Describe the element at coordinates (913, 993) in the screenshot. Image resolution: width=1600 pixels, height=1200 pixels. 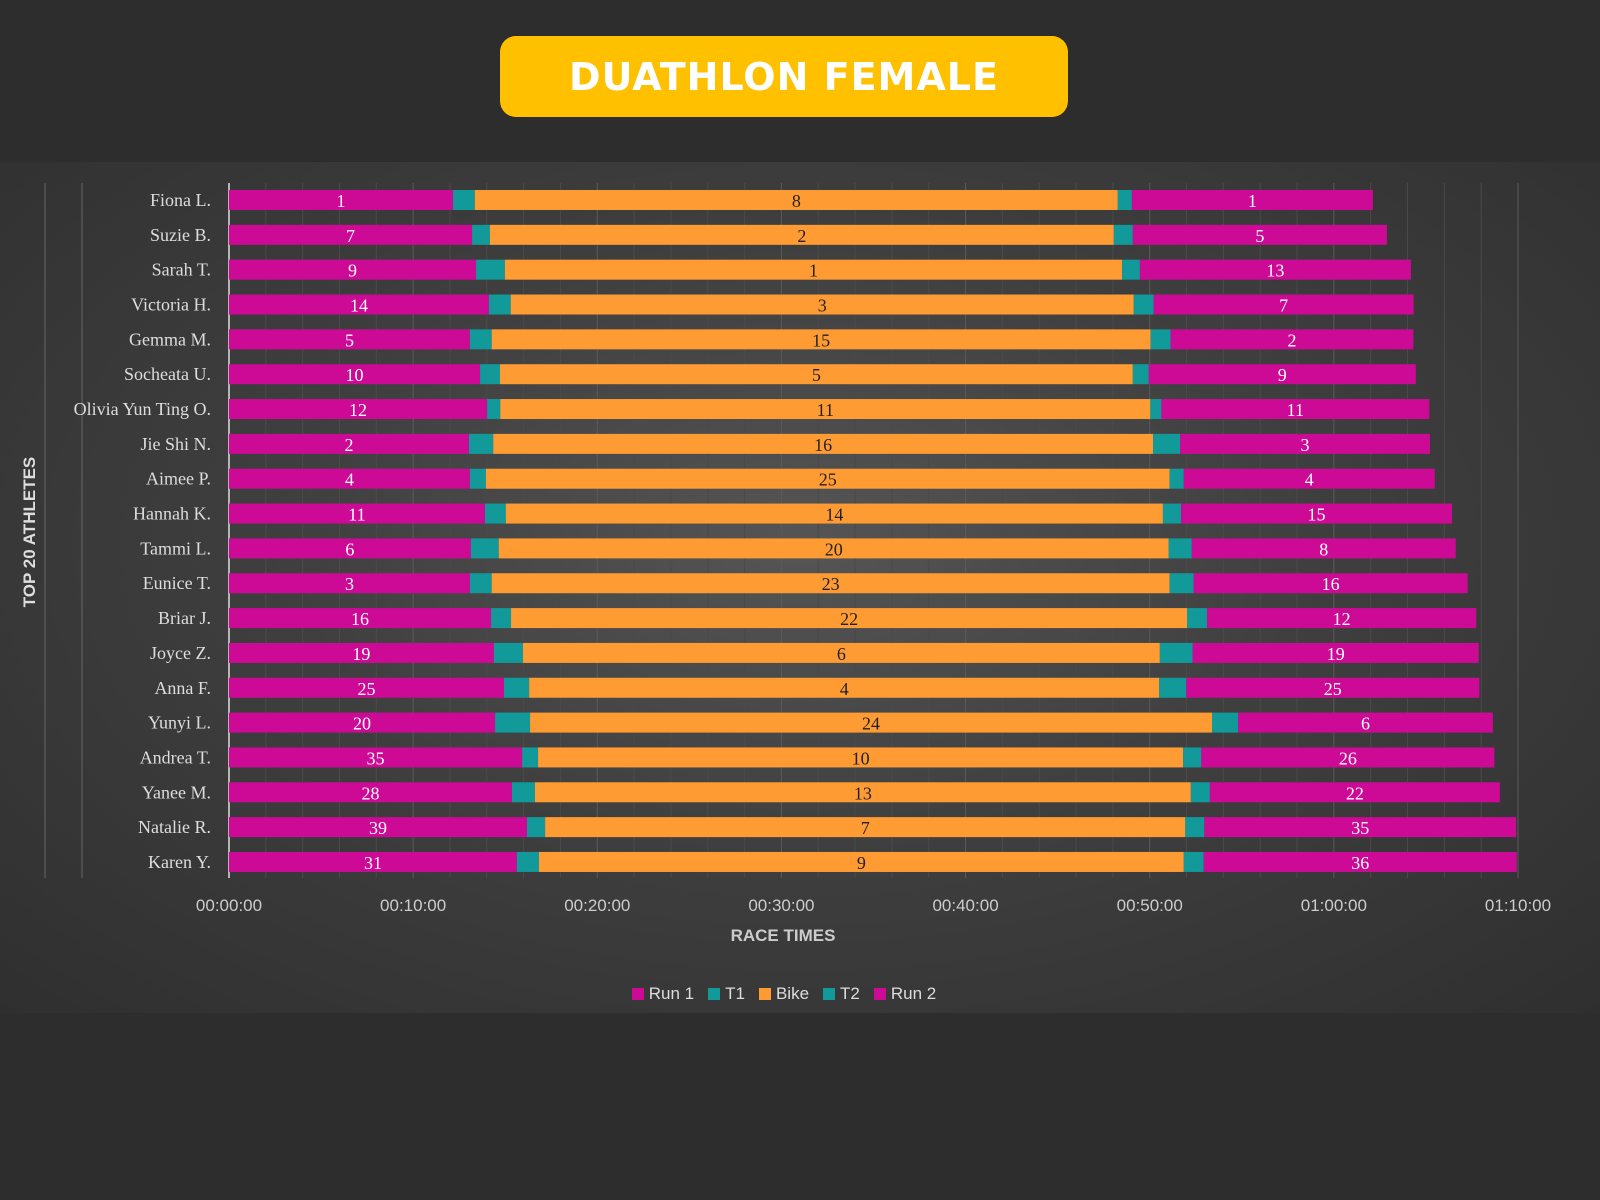
I see `legend-label: Run 2` at that location.